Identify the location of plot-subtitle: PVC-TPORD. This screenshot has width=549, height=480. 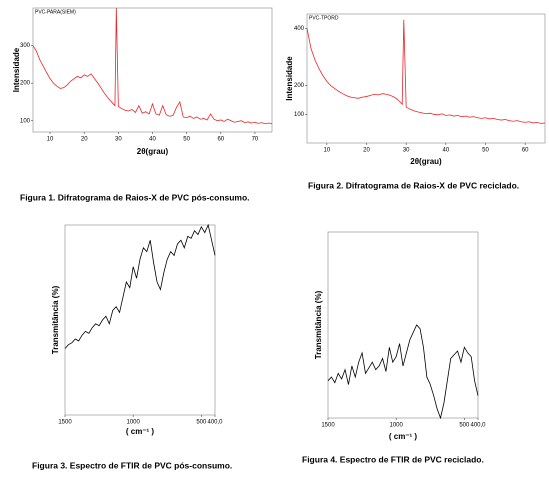
(324, 18).